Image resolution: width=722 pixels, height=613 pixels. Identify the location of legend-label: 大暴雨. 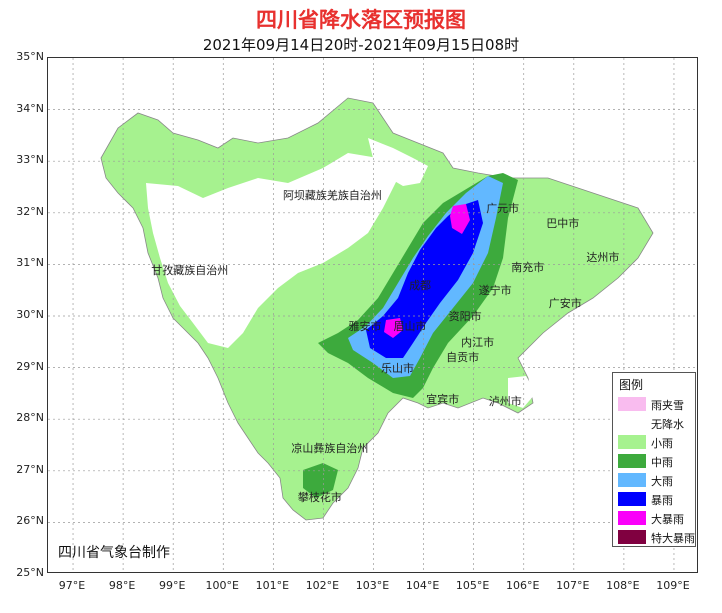
(667, 519).